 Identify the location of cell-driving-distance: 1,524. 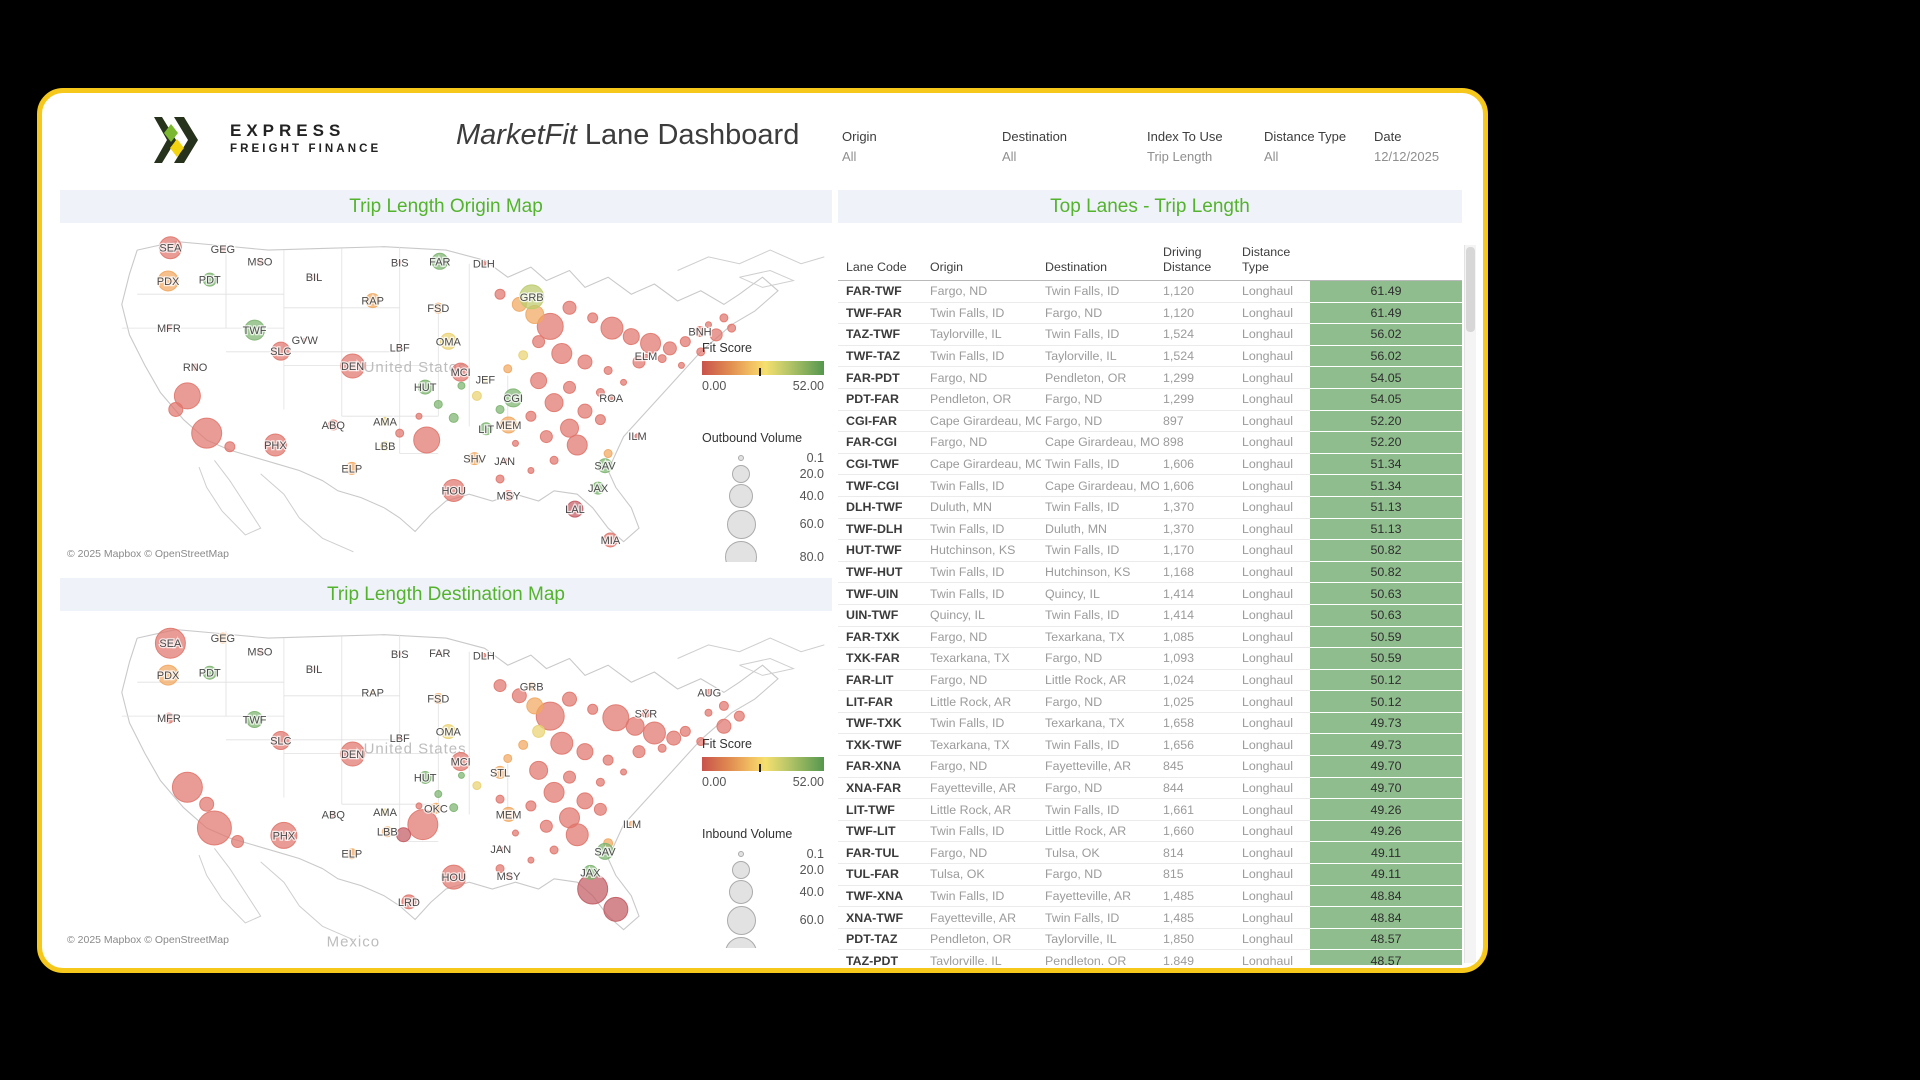
(1198, 356).